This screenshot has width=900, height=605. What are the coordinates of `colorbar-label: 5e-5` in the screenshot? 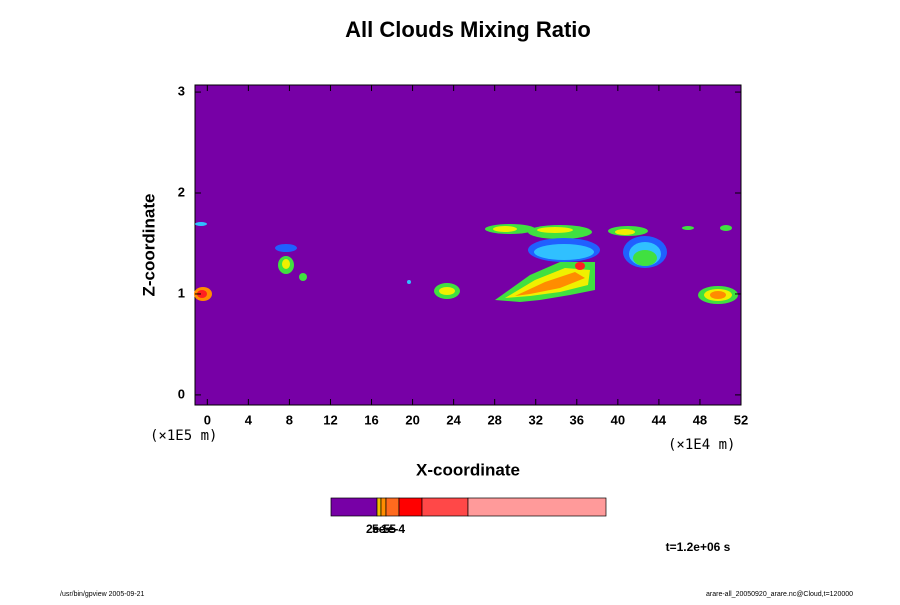 It's located at (384, 529).